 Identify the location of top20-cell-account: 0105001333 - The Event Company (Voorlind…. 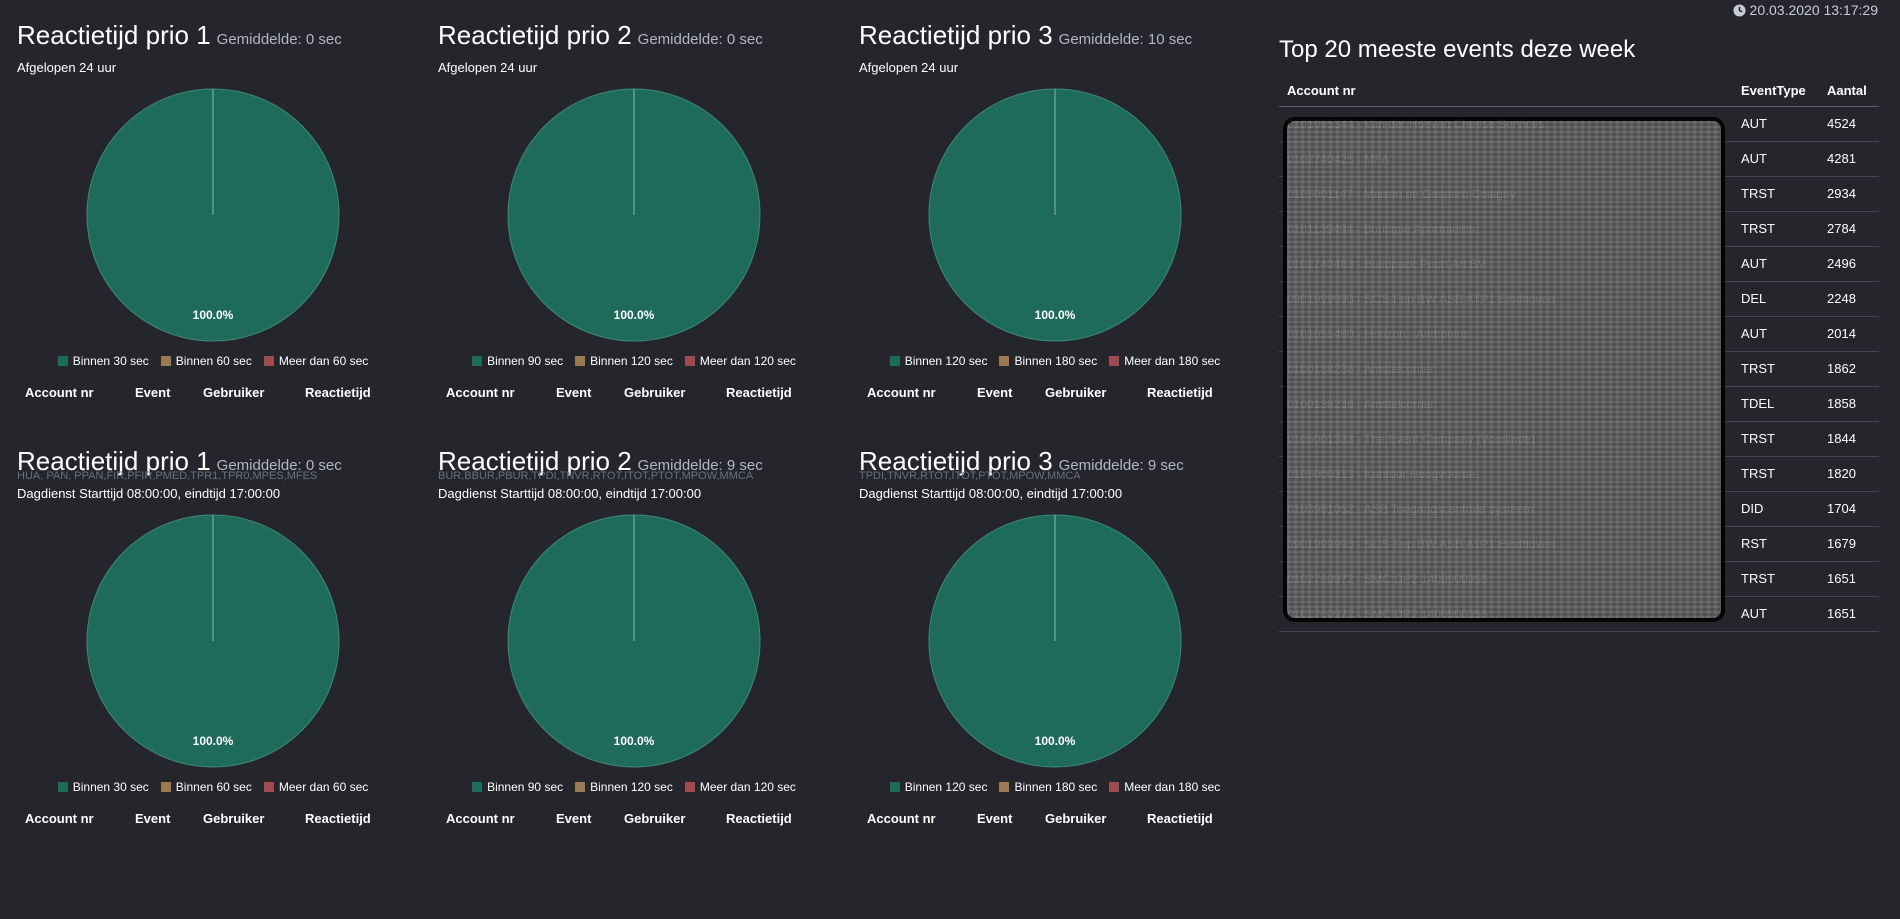
(1506, 439).